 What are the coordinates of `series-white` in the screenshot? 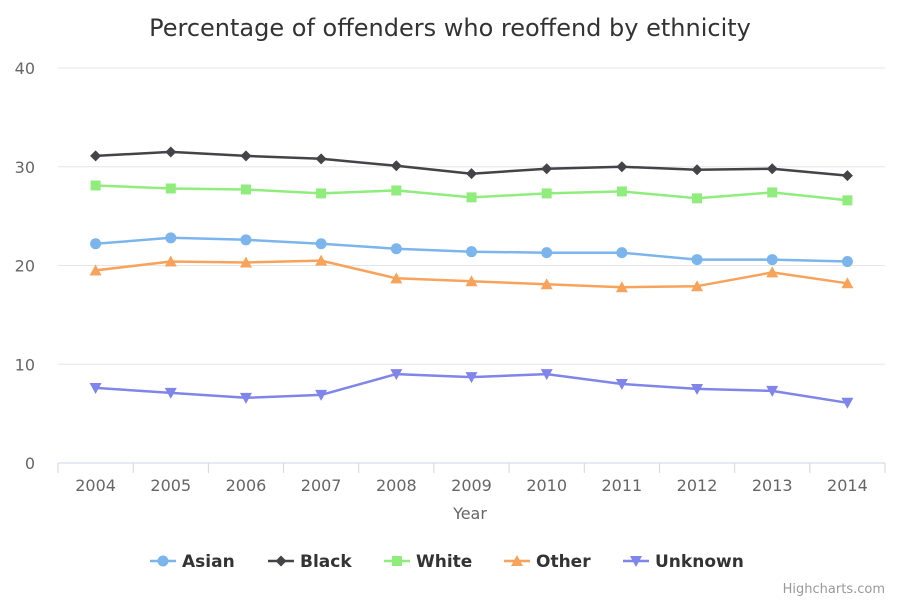 It's located at (471, 193).